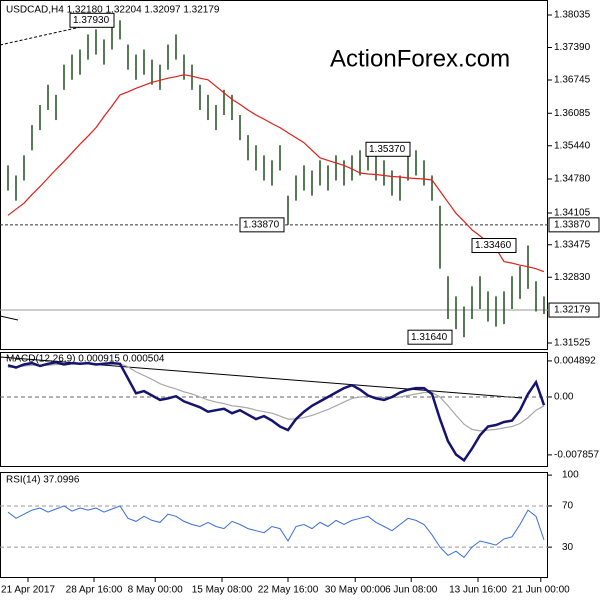 This screenshot has height=600, width=600. I want to click on x-tick-label: 22 May 16:00, so click(288, 590).